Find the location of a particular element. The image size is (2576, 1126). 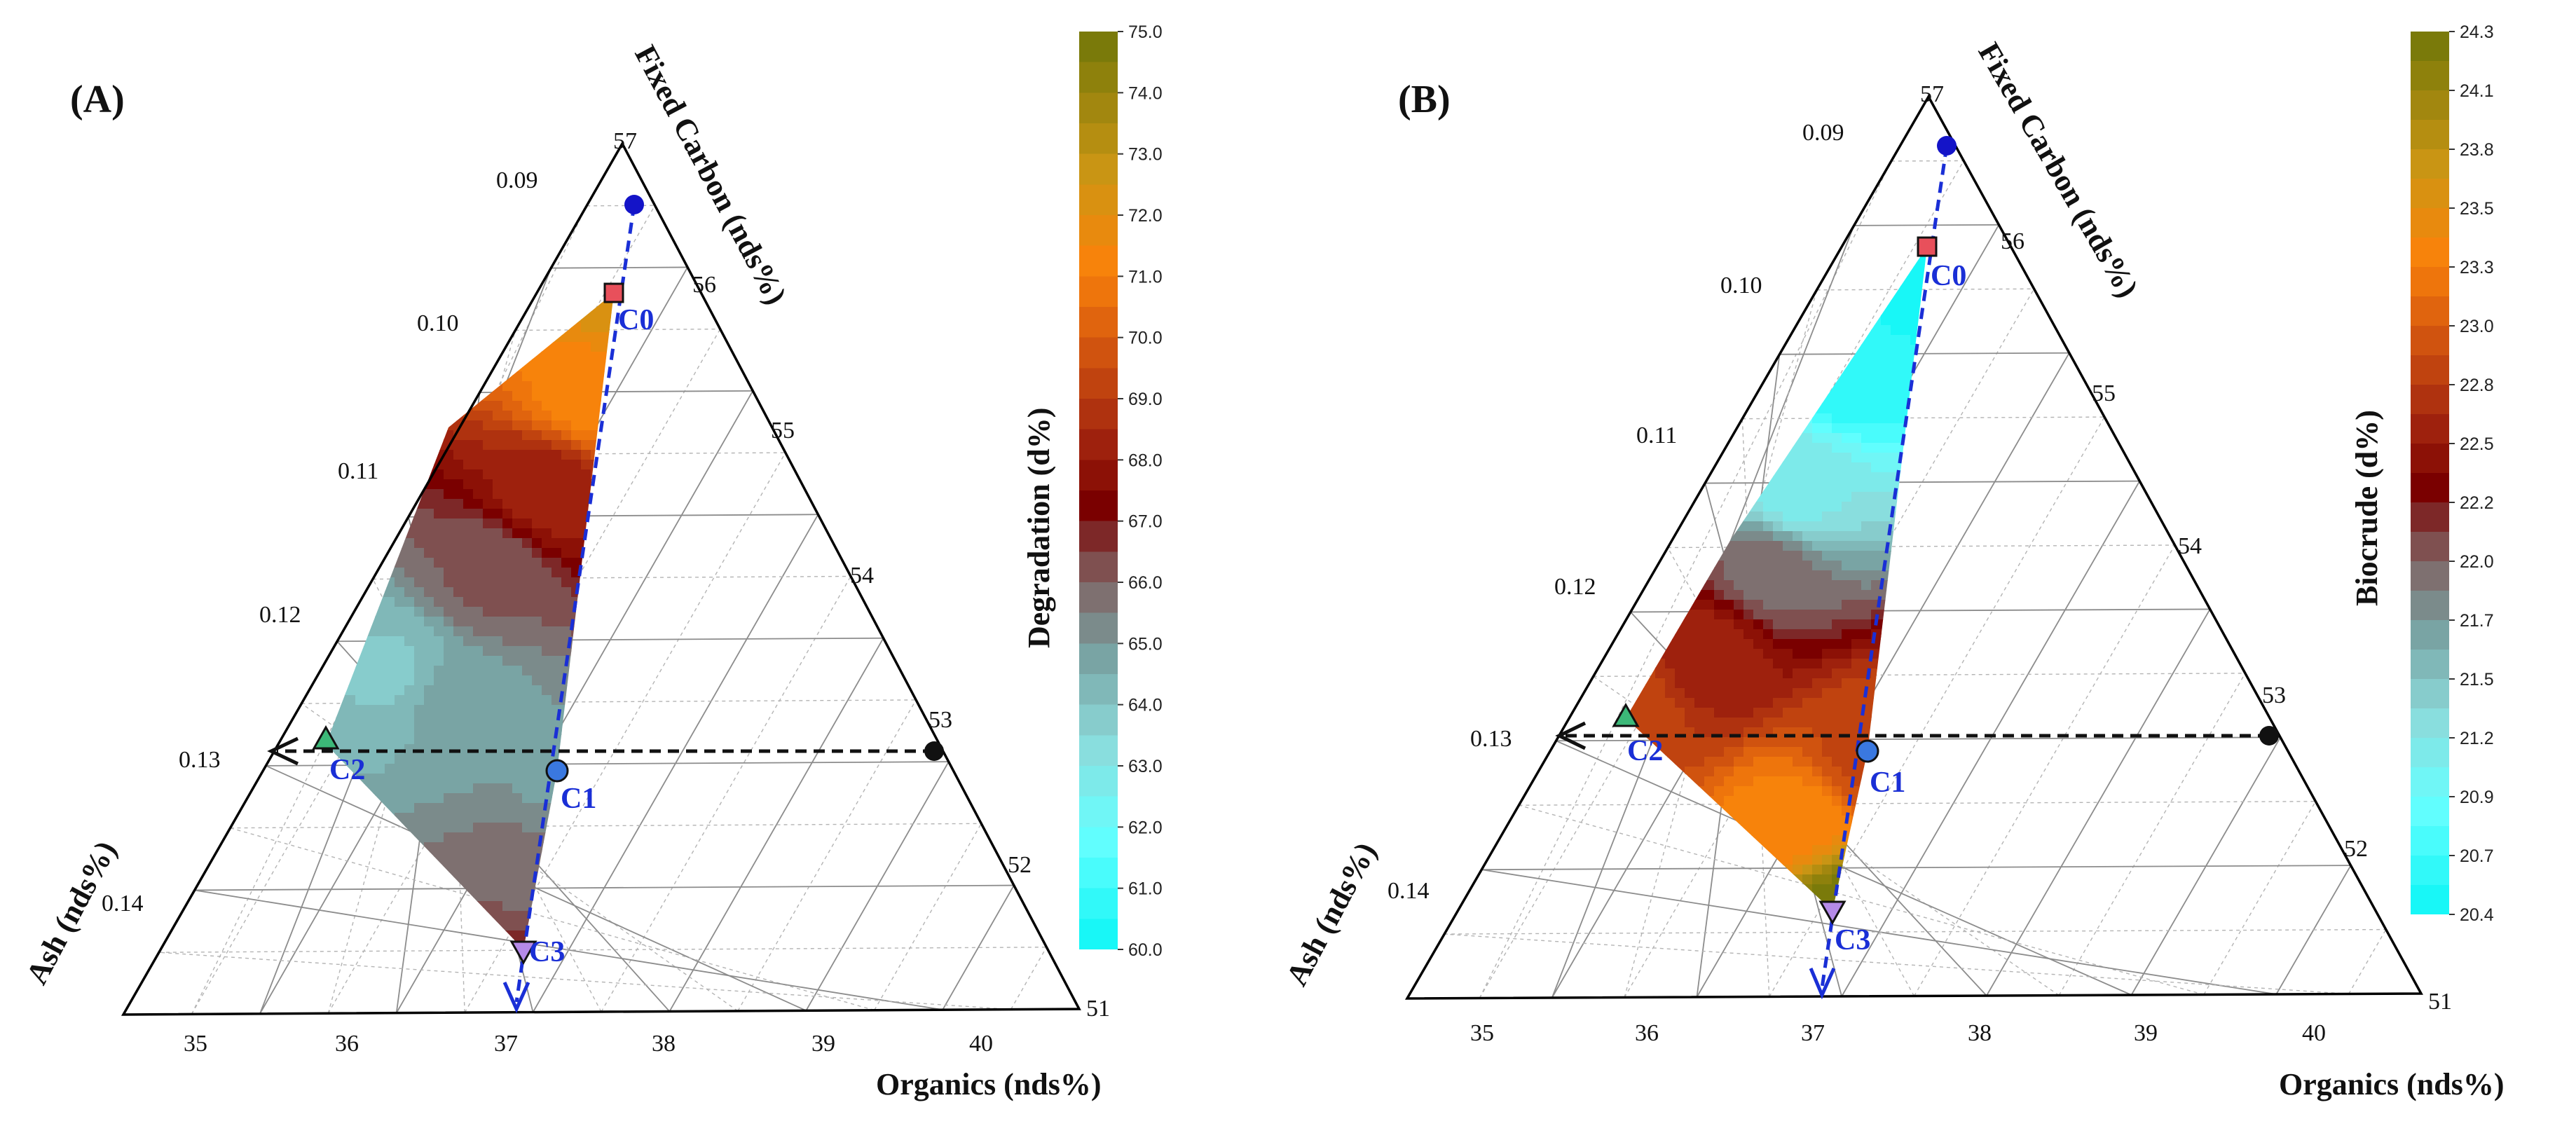

panel-a-bottom-tick-39: 39 is located at coordinates (823, 1044).